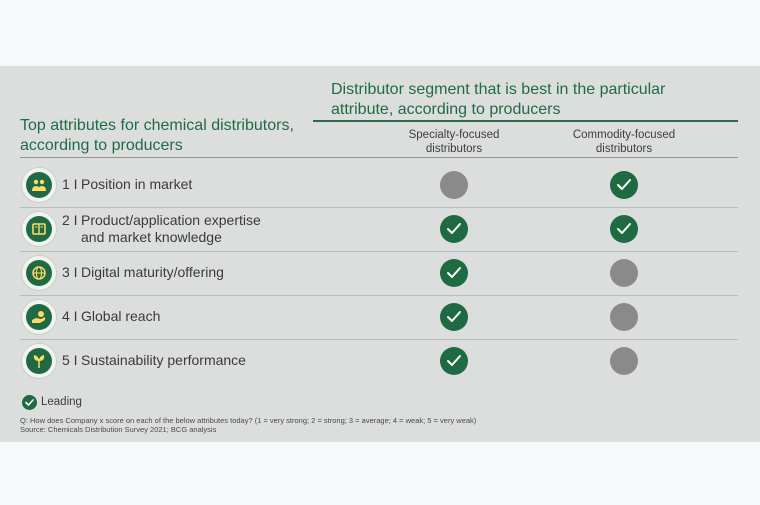 This screenshot has height=505, width=760. I want to click on row-4-label: 4 I Global reach, so click(111, 316).